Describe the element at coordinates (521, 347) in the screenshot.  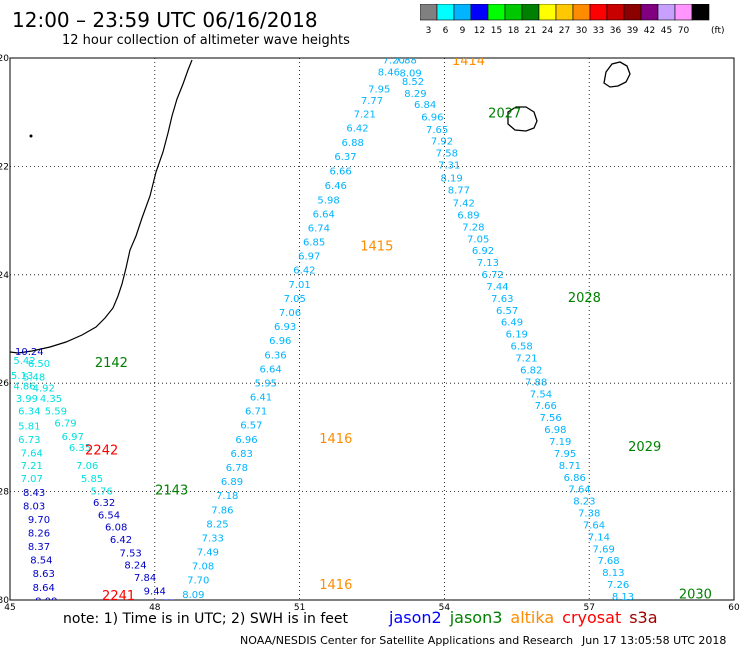
I see `wave-height-value: 6.58` at that location.